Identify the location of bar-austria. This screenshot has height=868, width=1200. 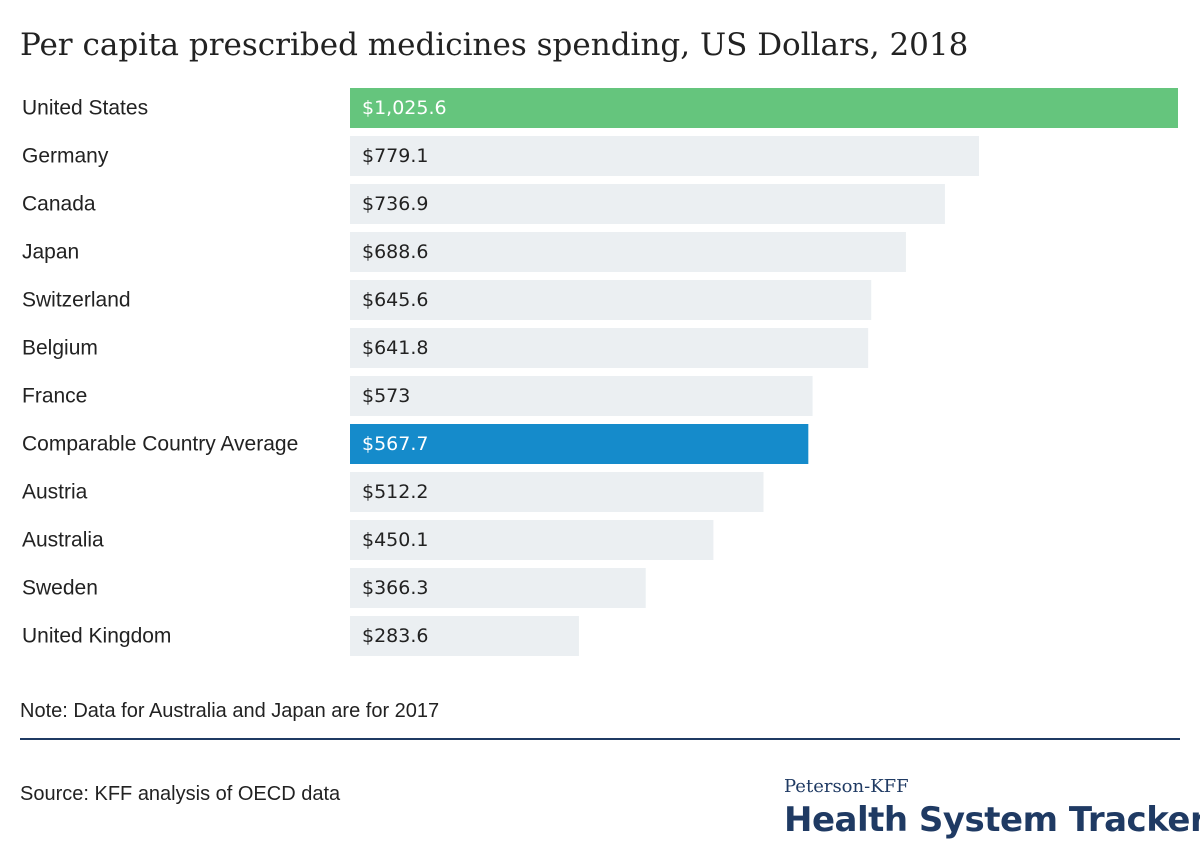
(557, 492).